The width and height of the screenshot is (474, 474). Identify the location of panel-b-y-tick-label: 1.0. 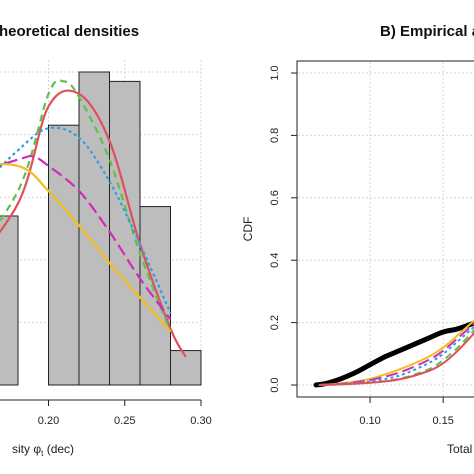
(275, 72).